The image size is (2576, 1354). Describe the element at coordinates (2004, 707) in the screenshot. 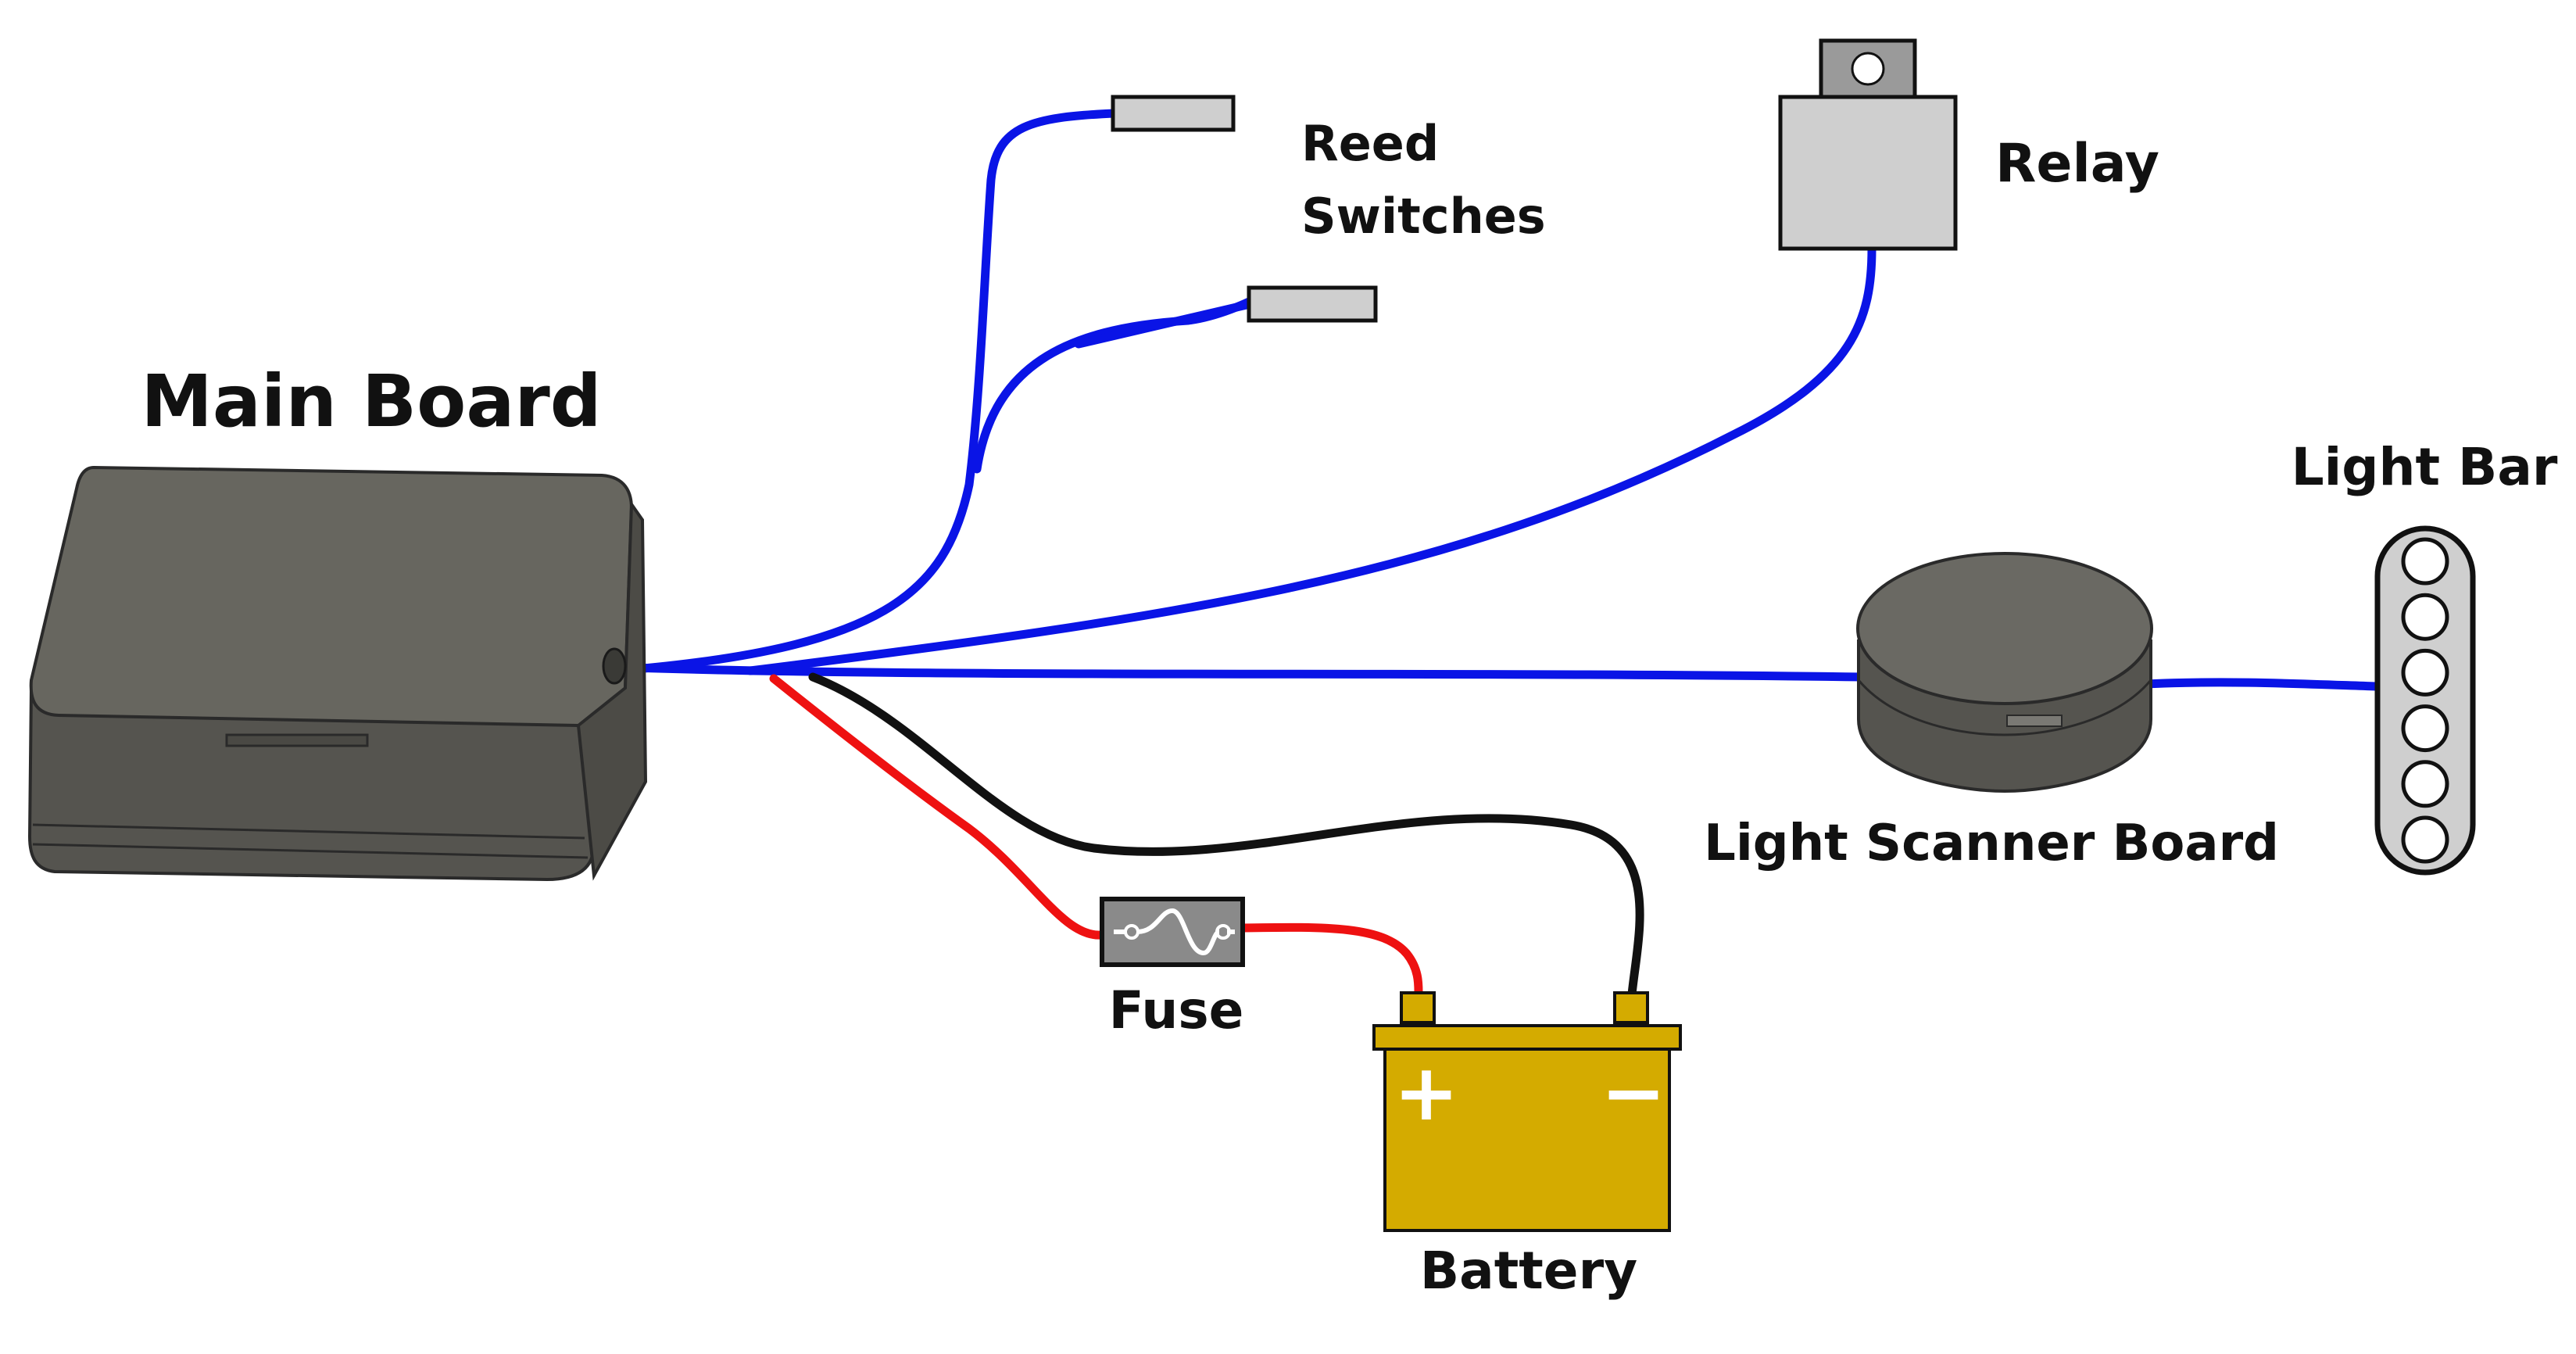

I see `light-scanner-seam` at that location.